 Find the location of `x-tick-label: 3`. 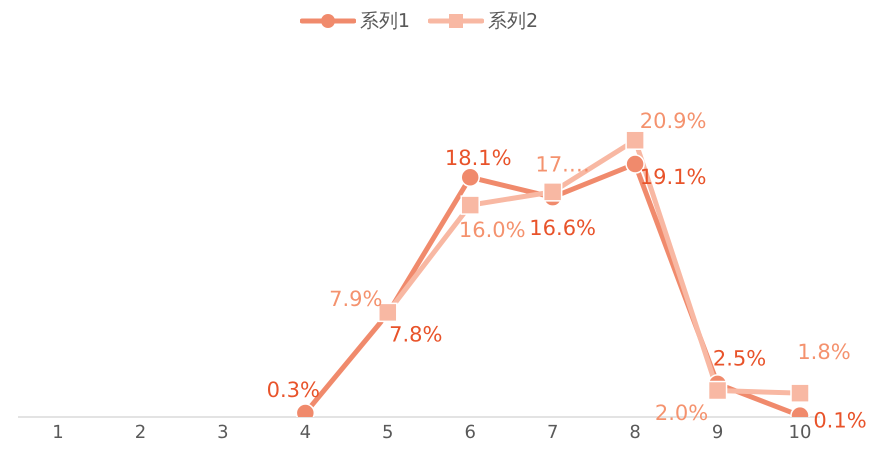

x-tick-label: 3 is located at coordinates (223, 432).